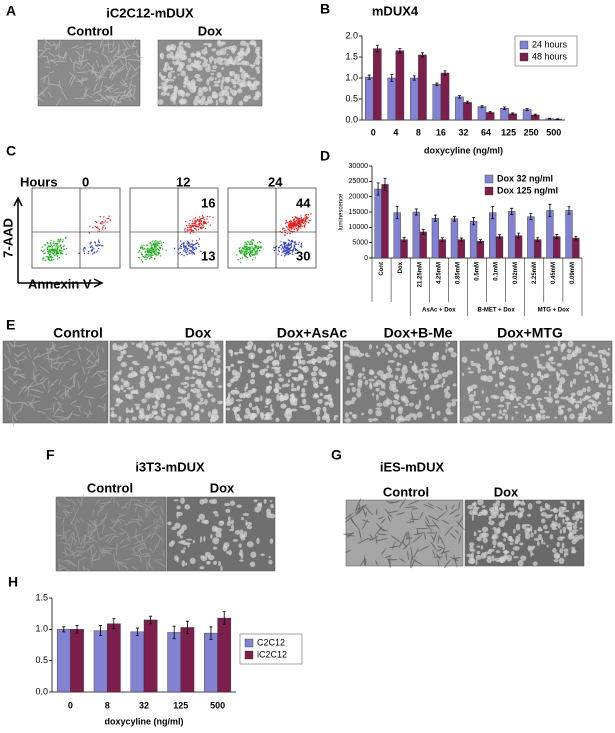 This screenshot has height=733, width=615. I want to click on error-bar, so click(377, 48).